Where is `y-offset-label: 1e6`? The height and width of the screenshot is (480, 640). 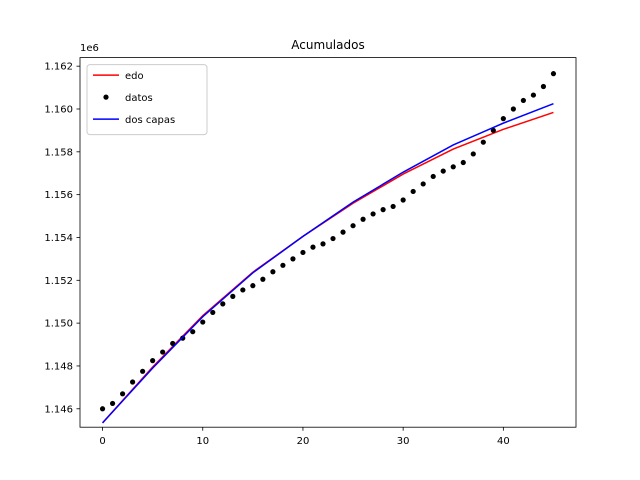
y-offset-label: 1e6 is located at coordinates (89, 48).